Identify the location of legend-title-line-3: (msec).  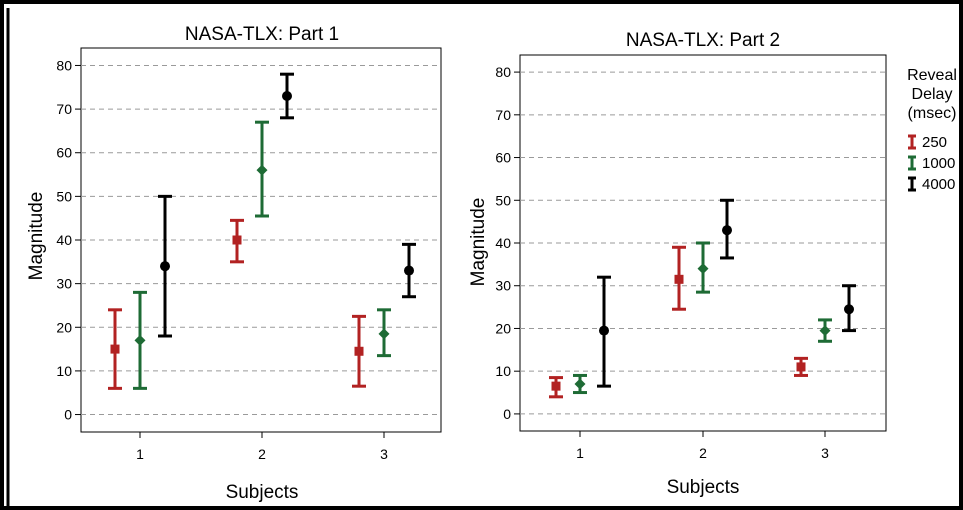
(932, 113).